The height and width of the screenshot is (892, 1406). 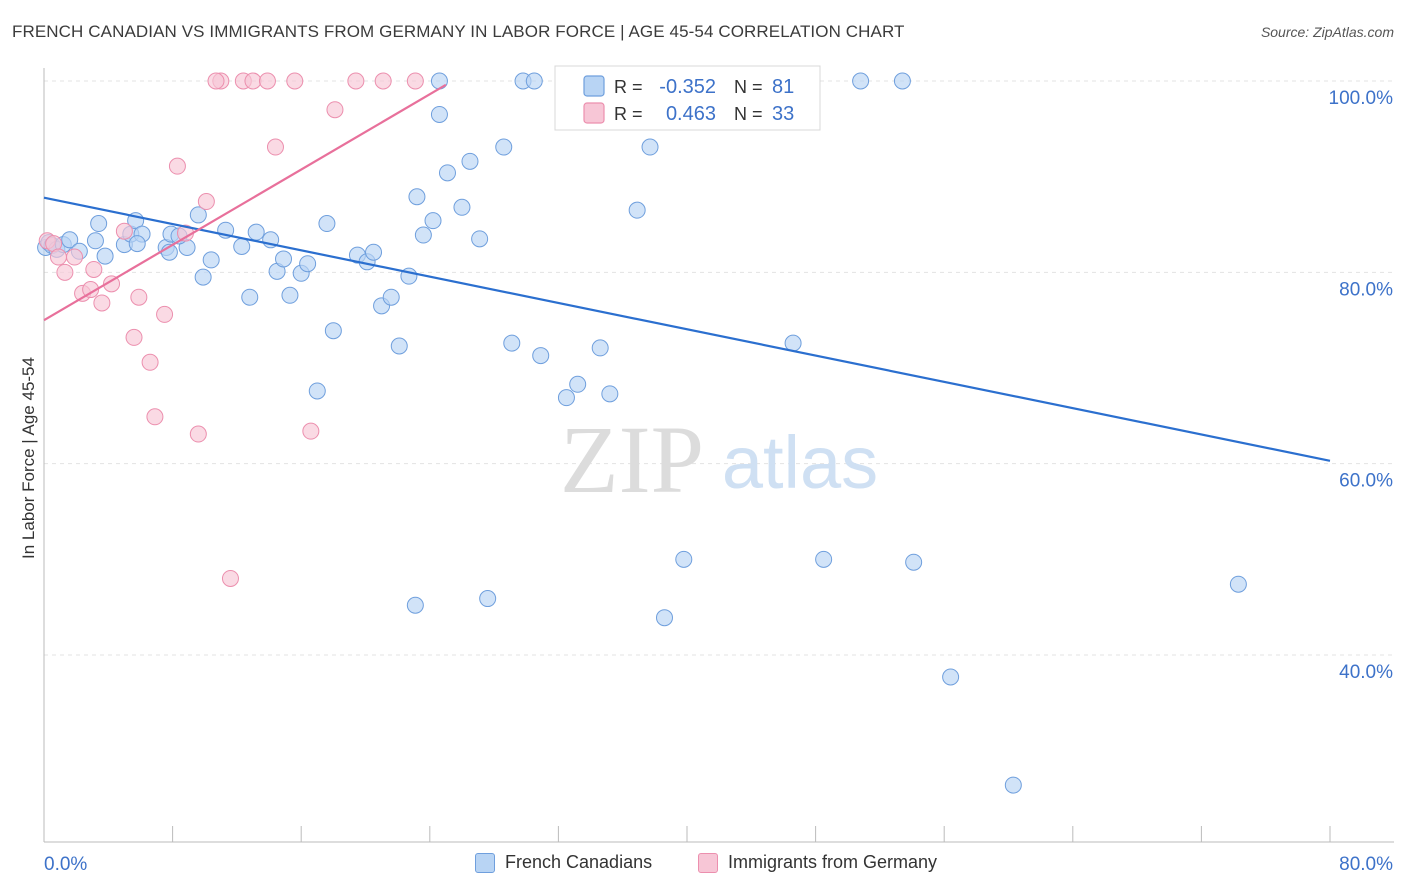 What do you see at coordinates (594, 86) in the screenshot?
I see `stats-swatch-blue` at bounding box center [594, 86].